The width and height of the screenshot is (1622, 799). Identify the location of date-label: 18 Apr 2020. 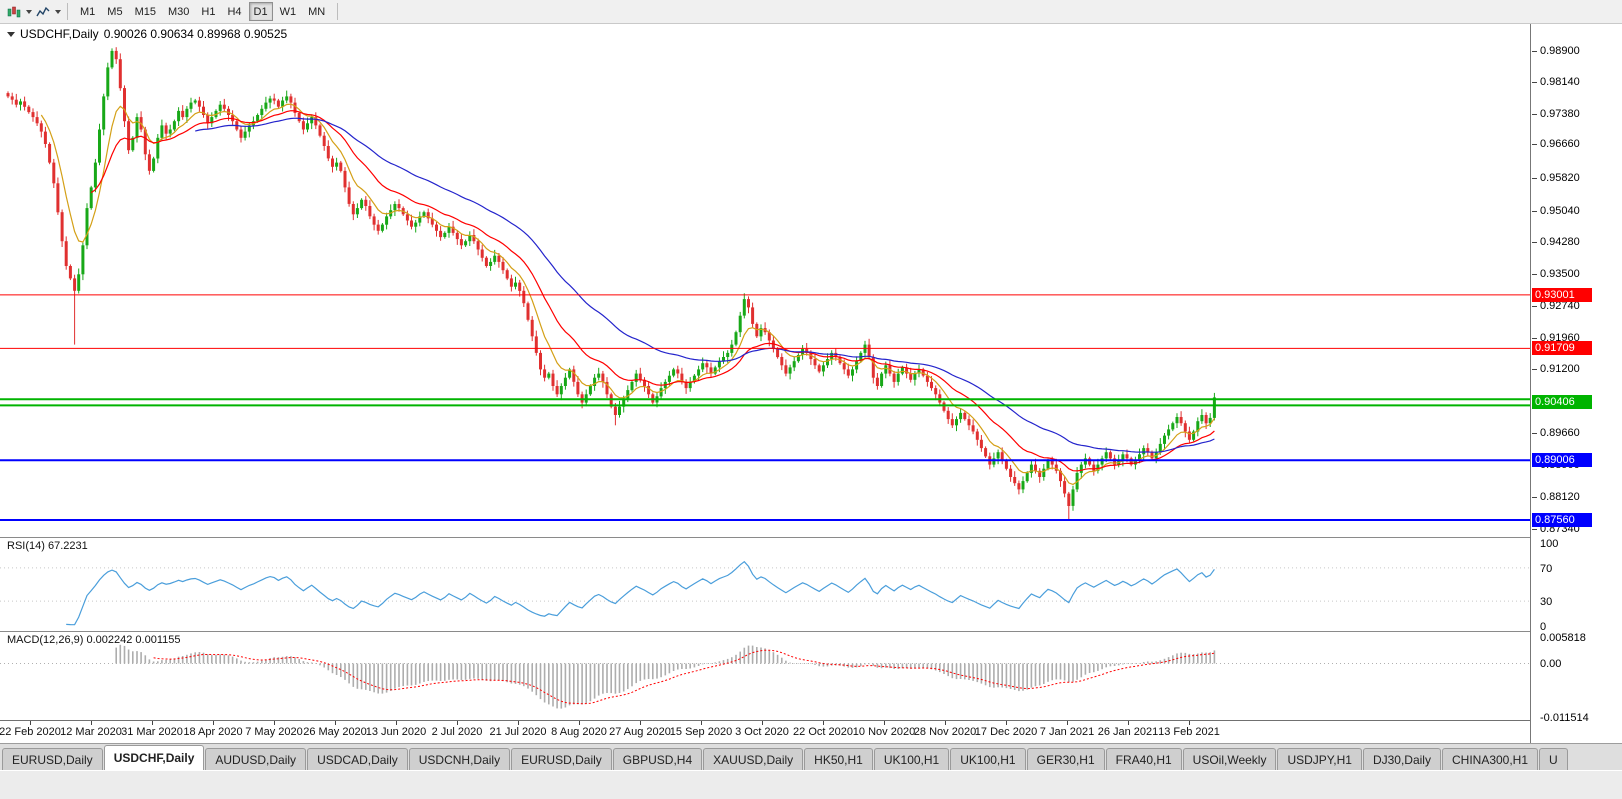
(213, 732).